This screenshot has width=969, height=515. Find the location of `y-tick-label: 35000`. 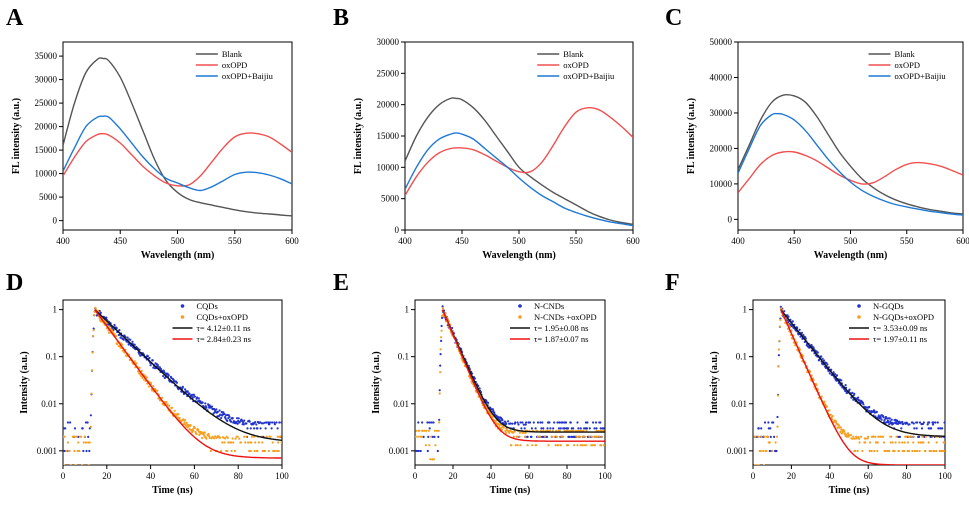

y-tick-label: 35000 is located at coordinates (46, 56).